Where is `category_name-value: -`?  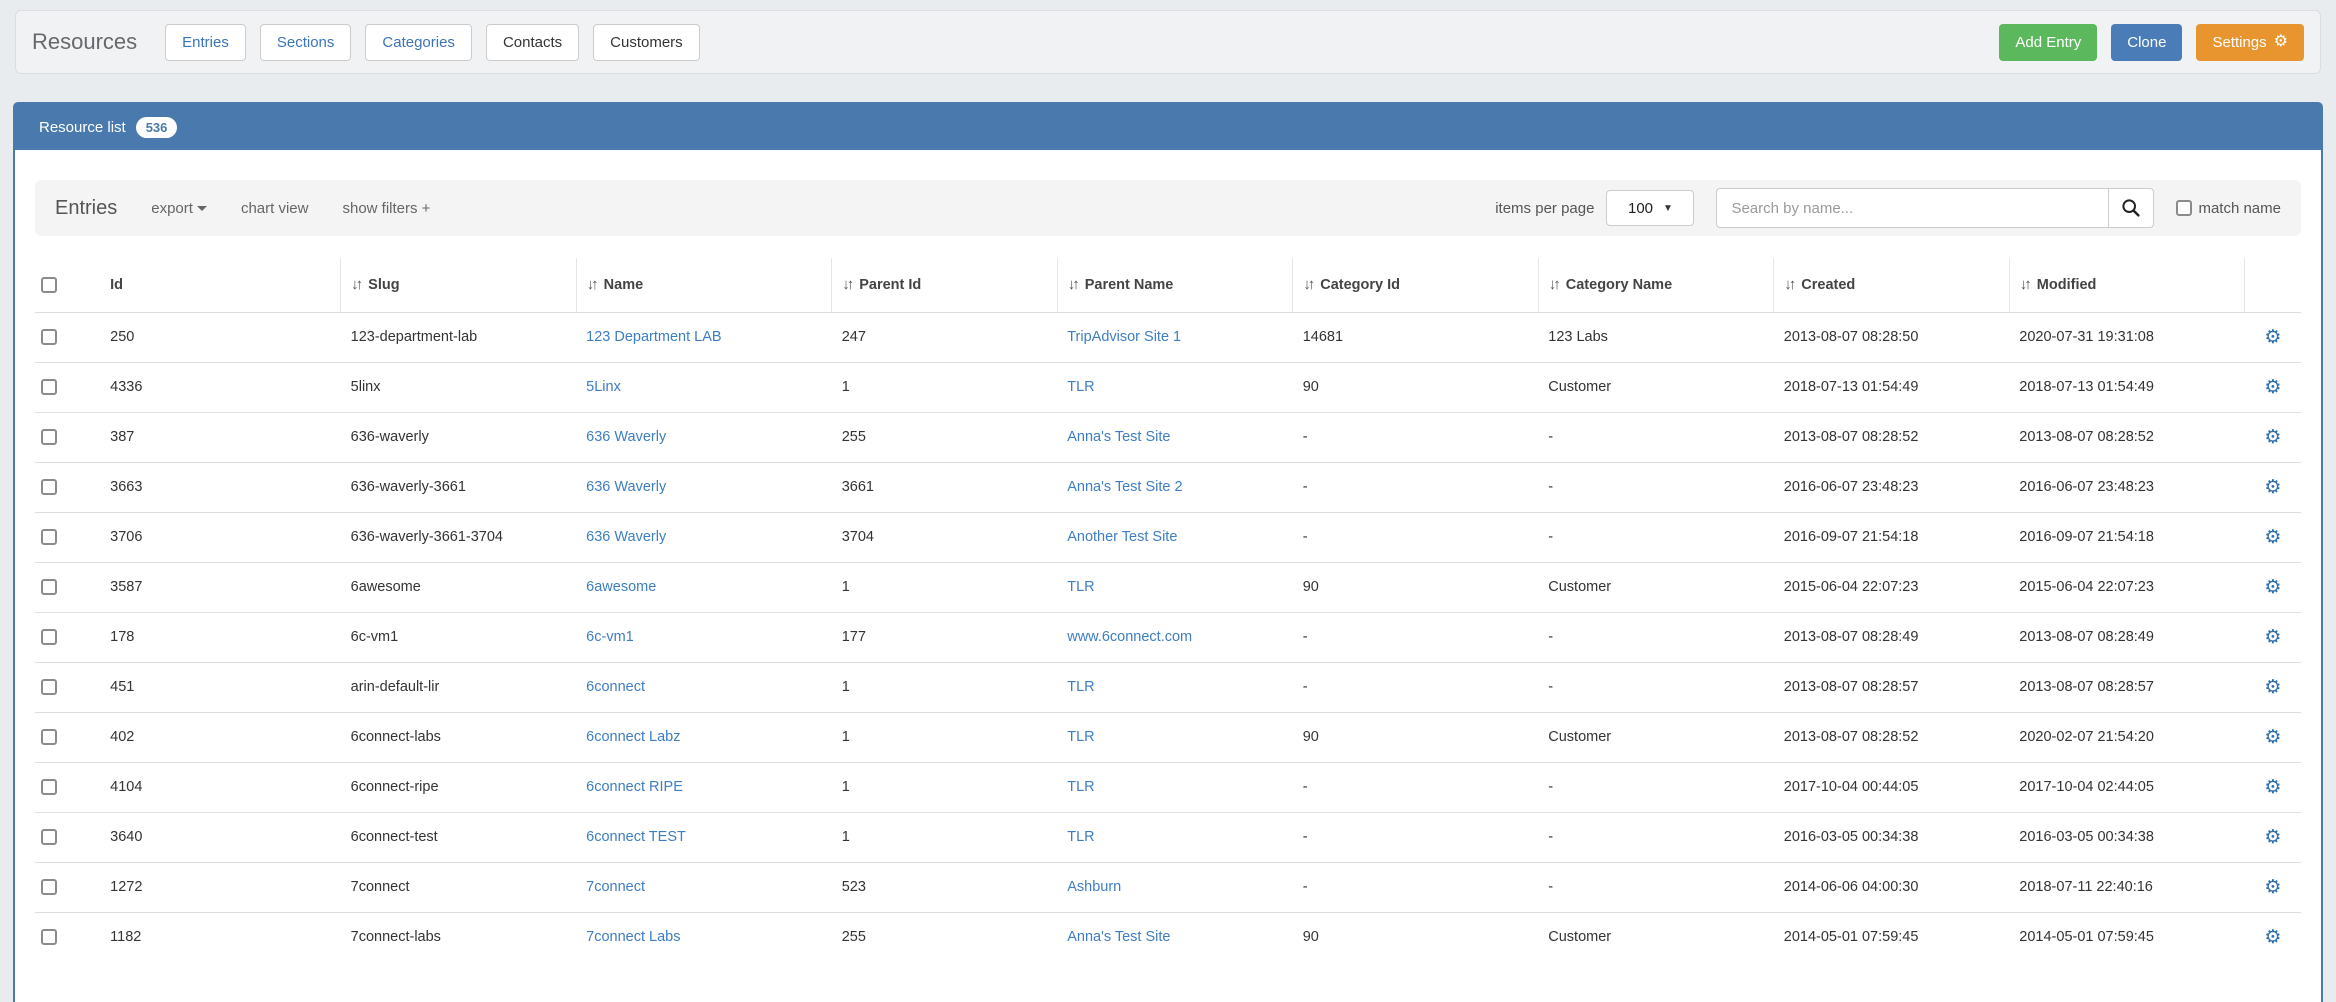 category_name-value: - is located at coordinates (1551, 887).